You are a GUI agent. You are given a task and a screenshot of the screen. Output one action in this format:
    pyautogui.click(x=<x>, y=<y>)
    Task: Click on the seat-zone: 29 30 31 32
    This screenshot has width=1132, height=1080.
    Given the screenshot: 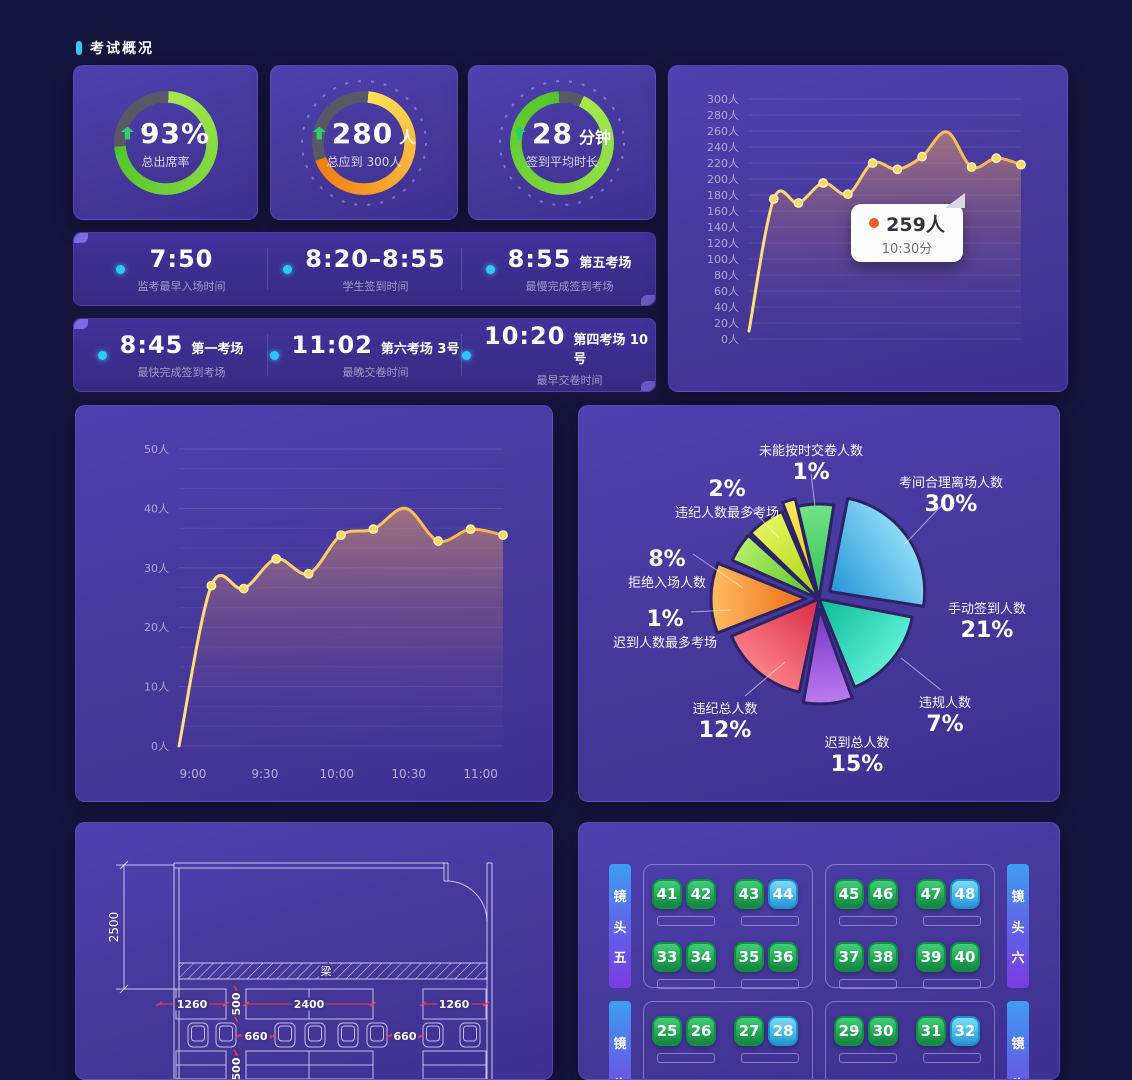 What is the action you would take?
    pyautogui.click(x=910, y=1040)
    